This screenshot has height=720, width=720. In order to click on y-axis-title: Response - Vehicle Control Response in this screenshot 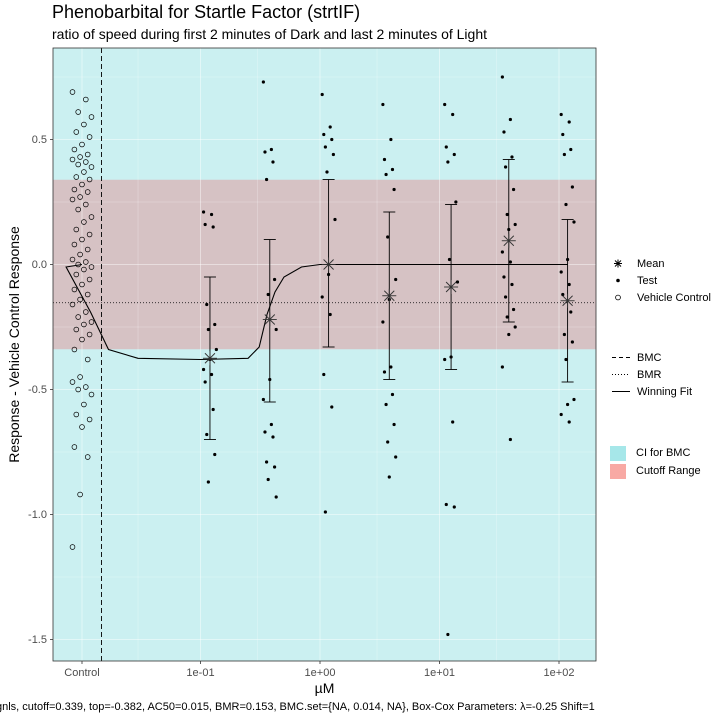, I will do `click(14, 344)`.